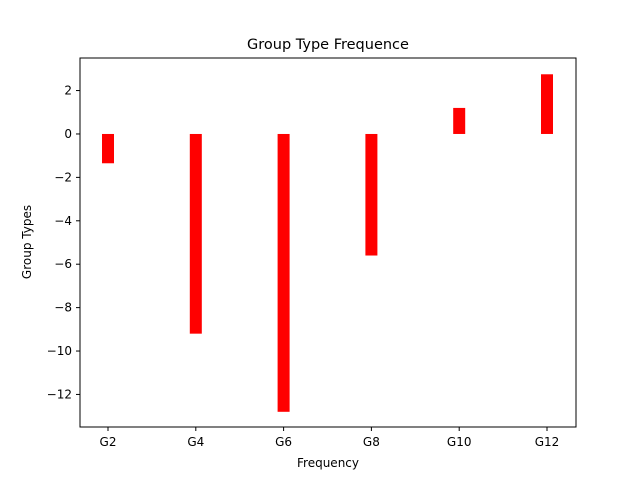 The width and height of the screenshot is (640, 484). I want to click on bar-g6, so click(283, 272).